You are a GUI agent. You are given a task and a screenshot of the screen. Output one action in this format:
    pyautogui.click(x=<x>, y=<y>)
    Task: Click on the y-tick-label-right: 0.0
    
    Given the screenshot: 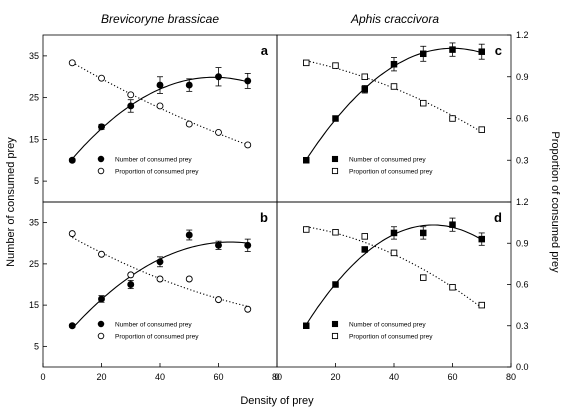 What is the action you would take?
    pyautogui.click(x=522, y=367)
    